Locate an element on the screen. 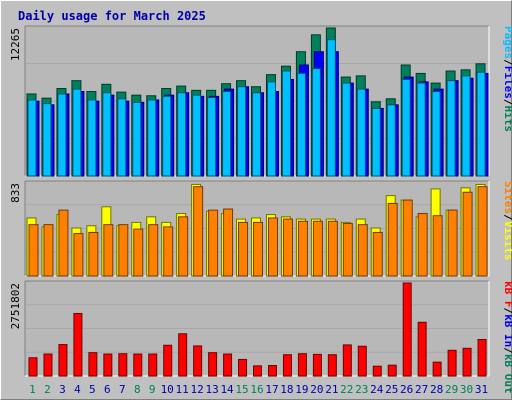 Image resolution: width=512 pixels, height=400 pixels. x-tick-label: 22 is located at coordinates (346, 389).